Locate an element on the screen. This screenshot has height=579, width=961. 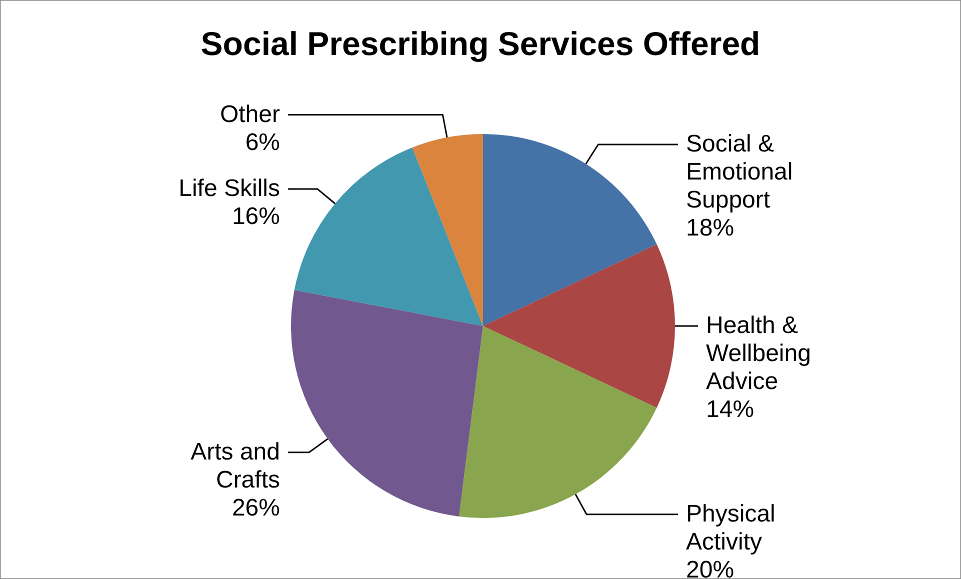
data-label: 16% is located at coordinates (256, 216).